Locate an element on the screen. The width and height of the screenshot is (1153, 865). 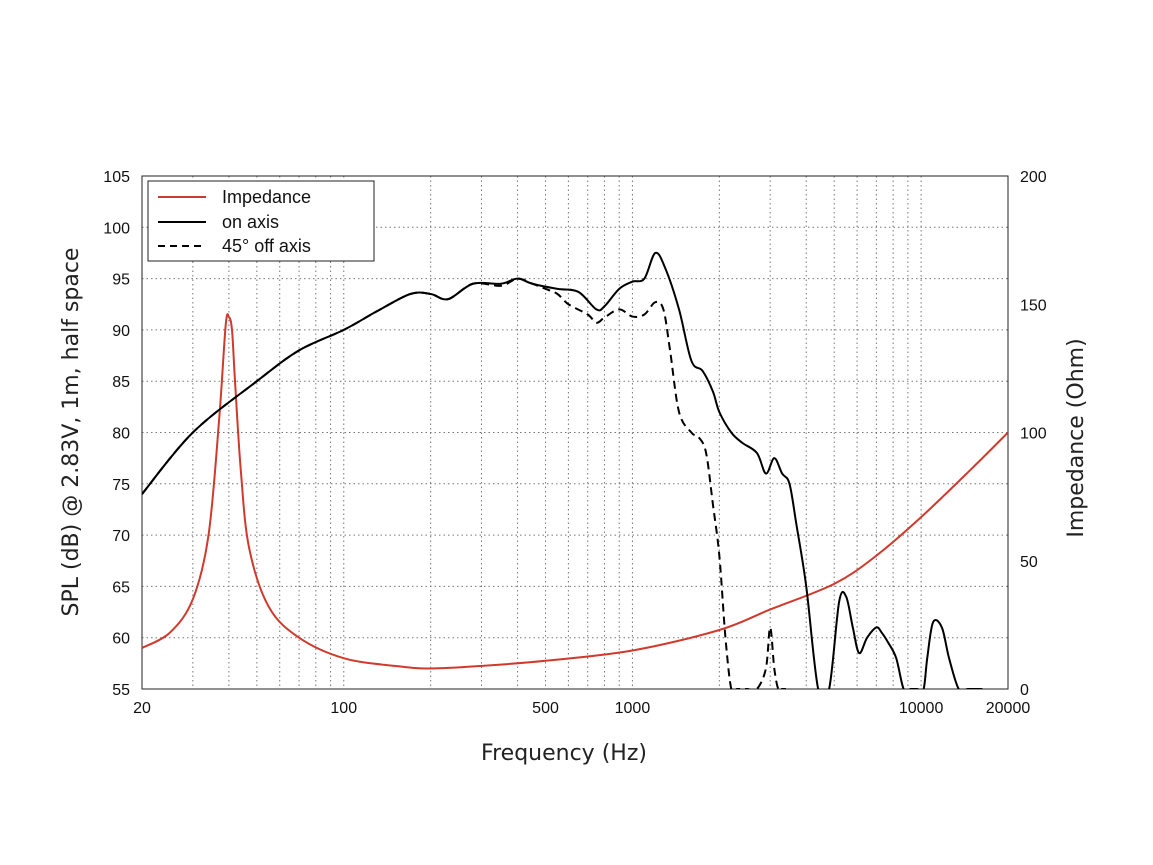
y-tick-label-impedance: 0 is located at coordinates (1024, 690).